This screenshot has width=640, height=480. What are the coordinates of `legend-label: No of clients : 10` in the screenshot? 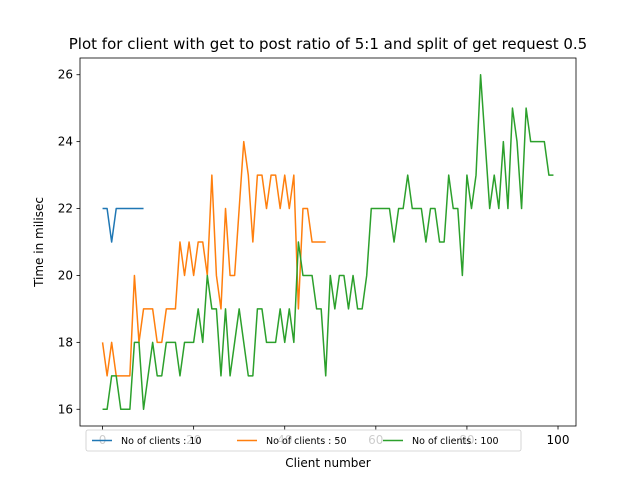 It's located at (161, 441).